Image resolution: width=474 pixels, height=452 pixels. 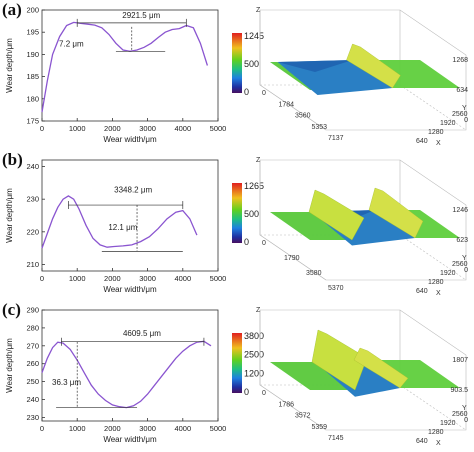 What do you see at coordinates (336, 438) in the screenshot?
I see `x-tick-label: 7145` at bounding box center [336, 438].